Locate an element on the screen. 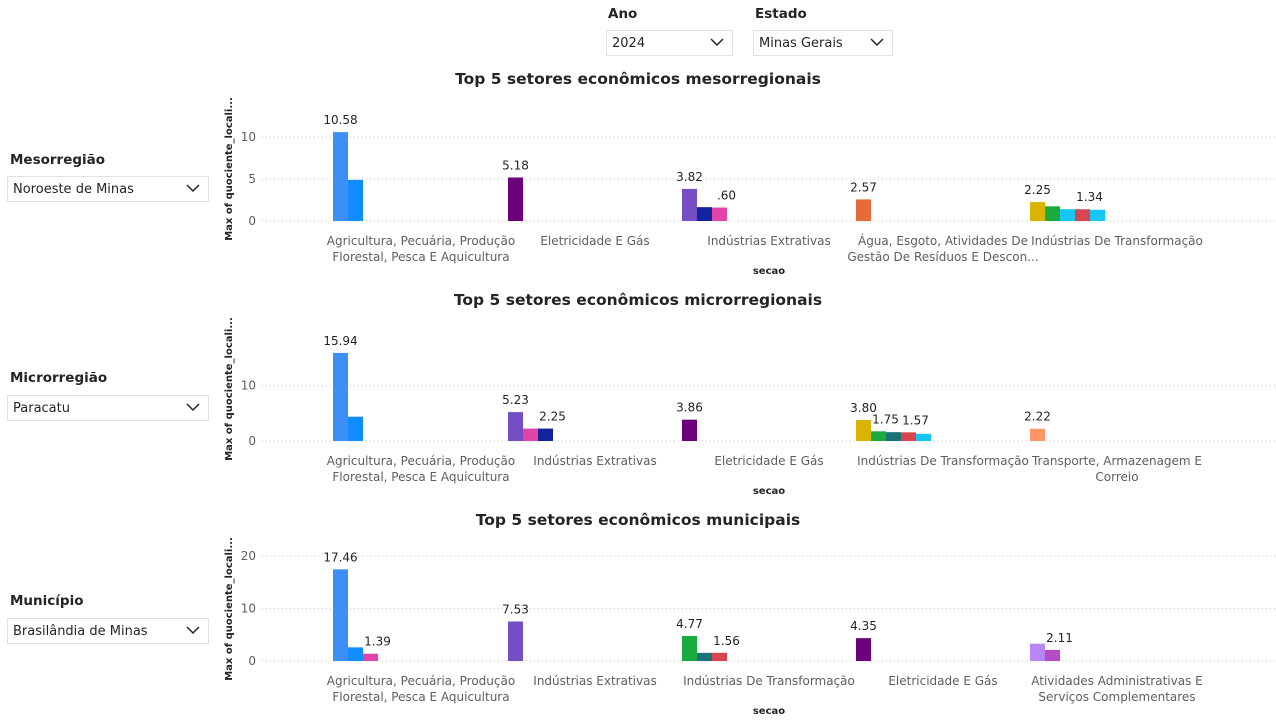  data-label: 7.53 is located at coordinates (515, 609).